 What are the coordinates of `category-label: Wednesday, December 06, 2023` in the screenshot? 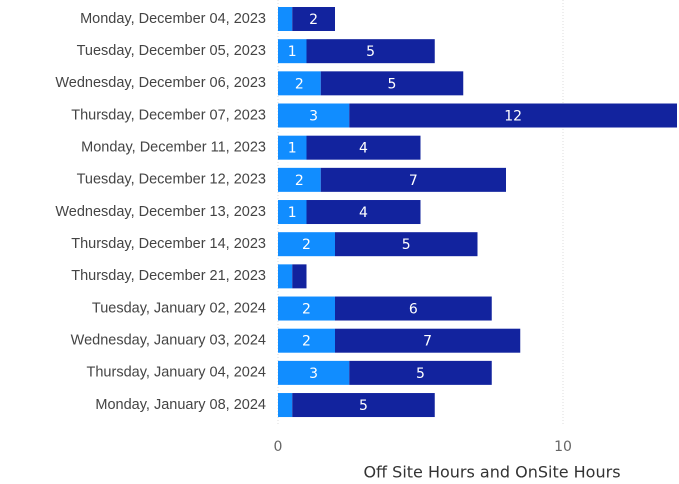 It's located at (160, 83).